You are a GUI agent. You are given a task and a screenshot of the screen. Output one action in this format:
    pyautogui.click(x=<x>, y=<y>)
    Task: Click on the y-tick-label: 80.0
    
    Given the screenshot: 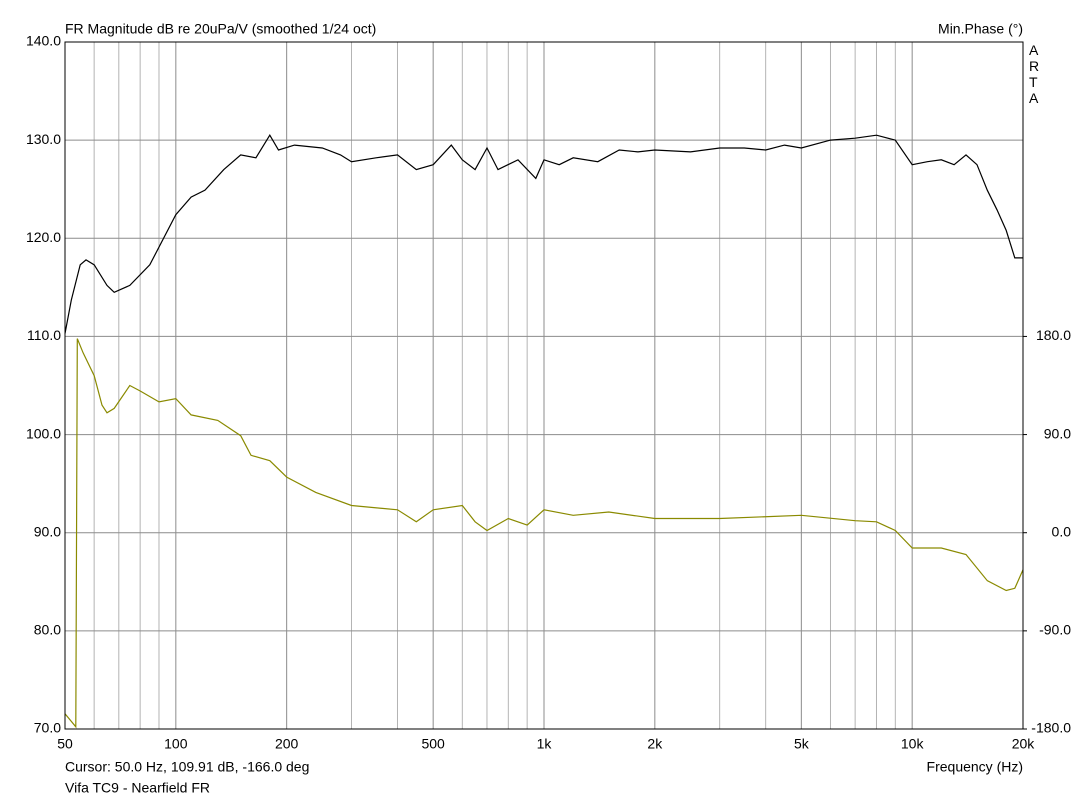 What is the action you would take?
    pyautogui.click(x=47, y=630)
    